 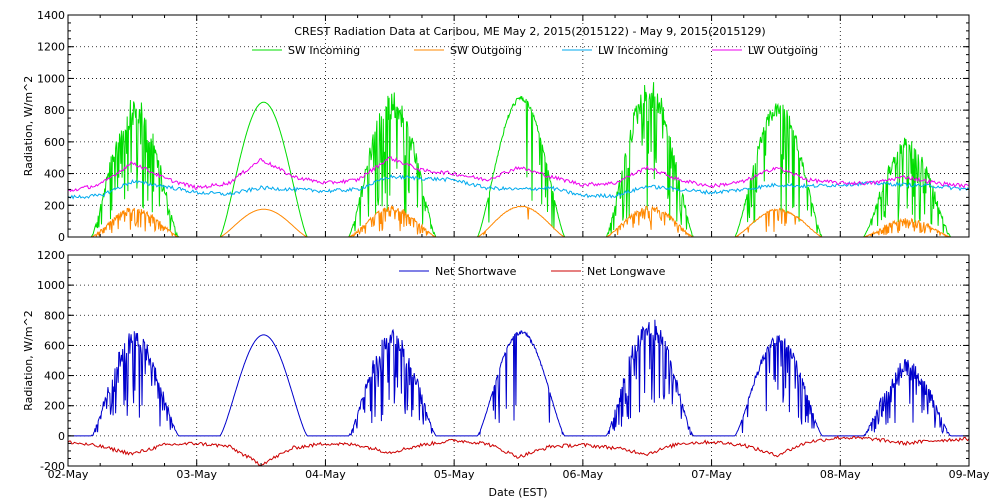 What do you see at coordinates (52, 466) in the screenshot?
I see `y-tick-label: -200` at bounding box center [52, 466].